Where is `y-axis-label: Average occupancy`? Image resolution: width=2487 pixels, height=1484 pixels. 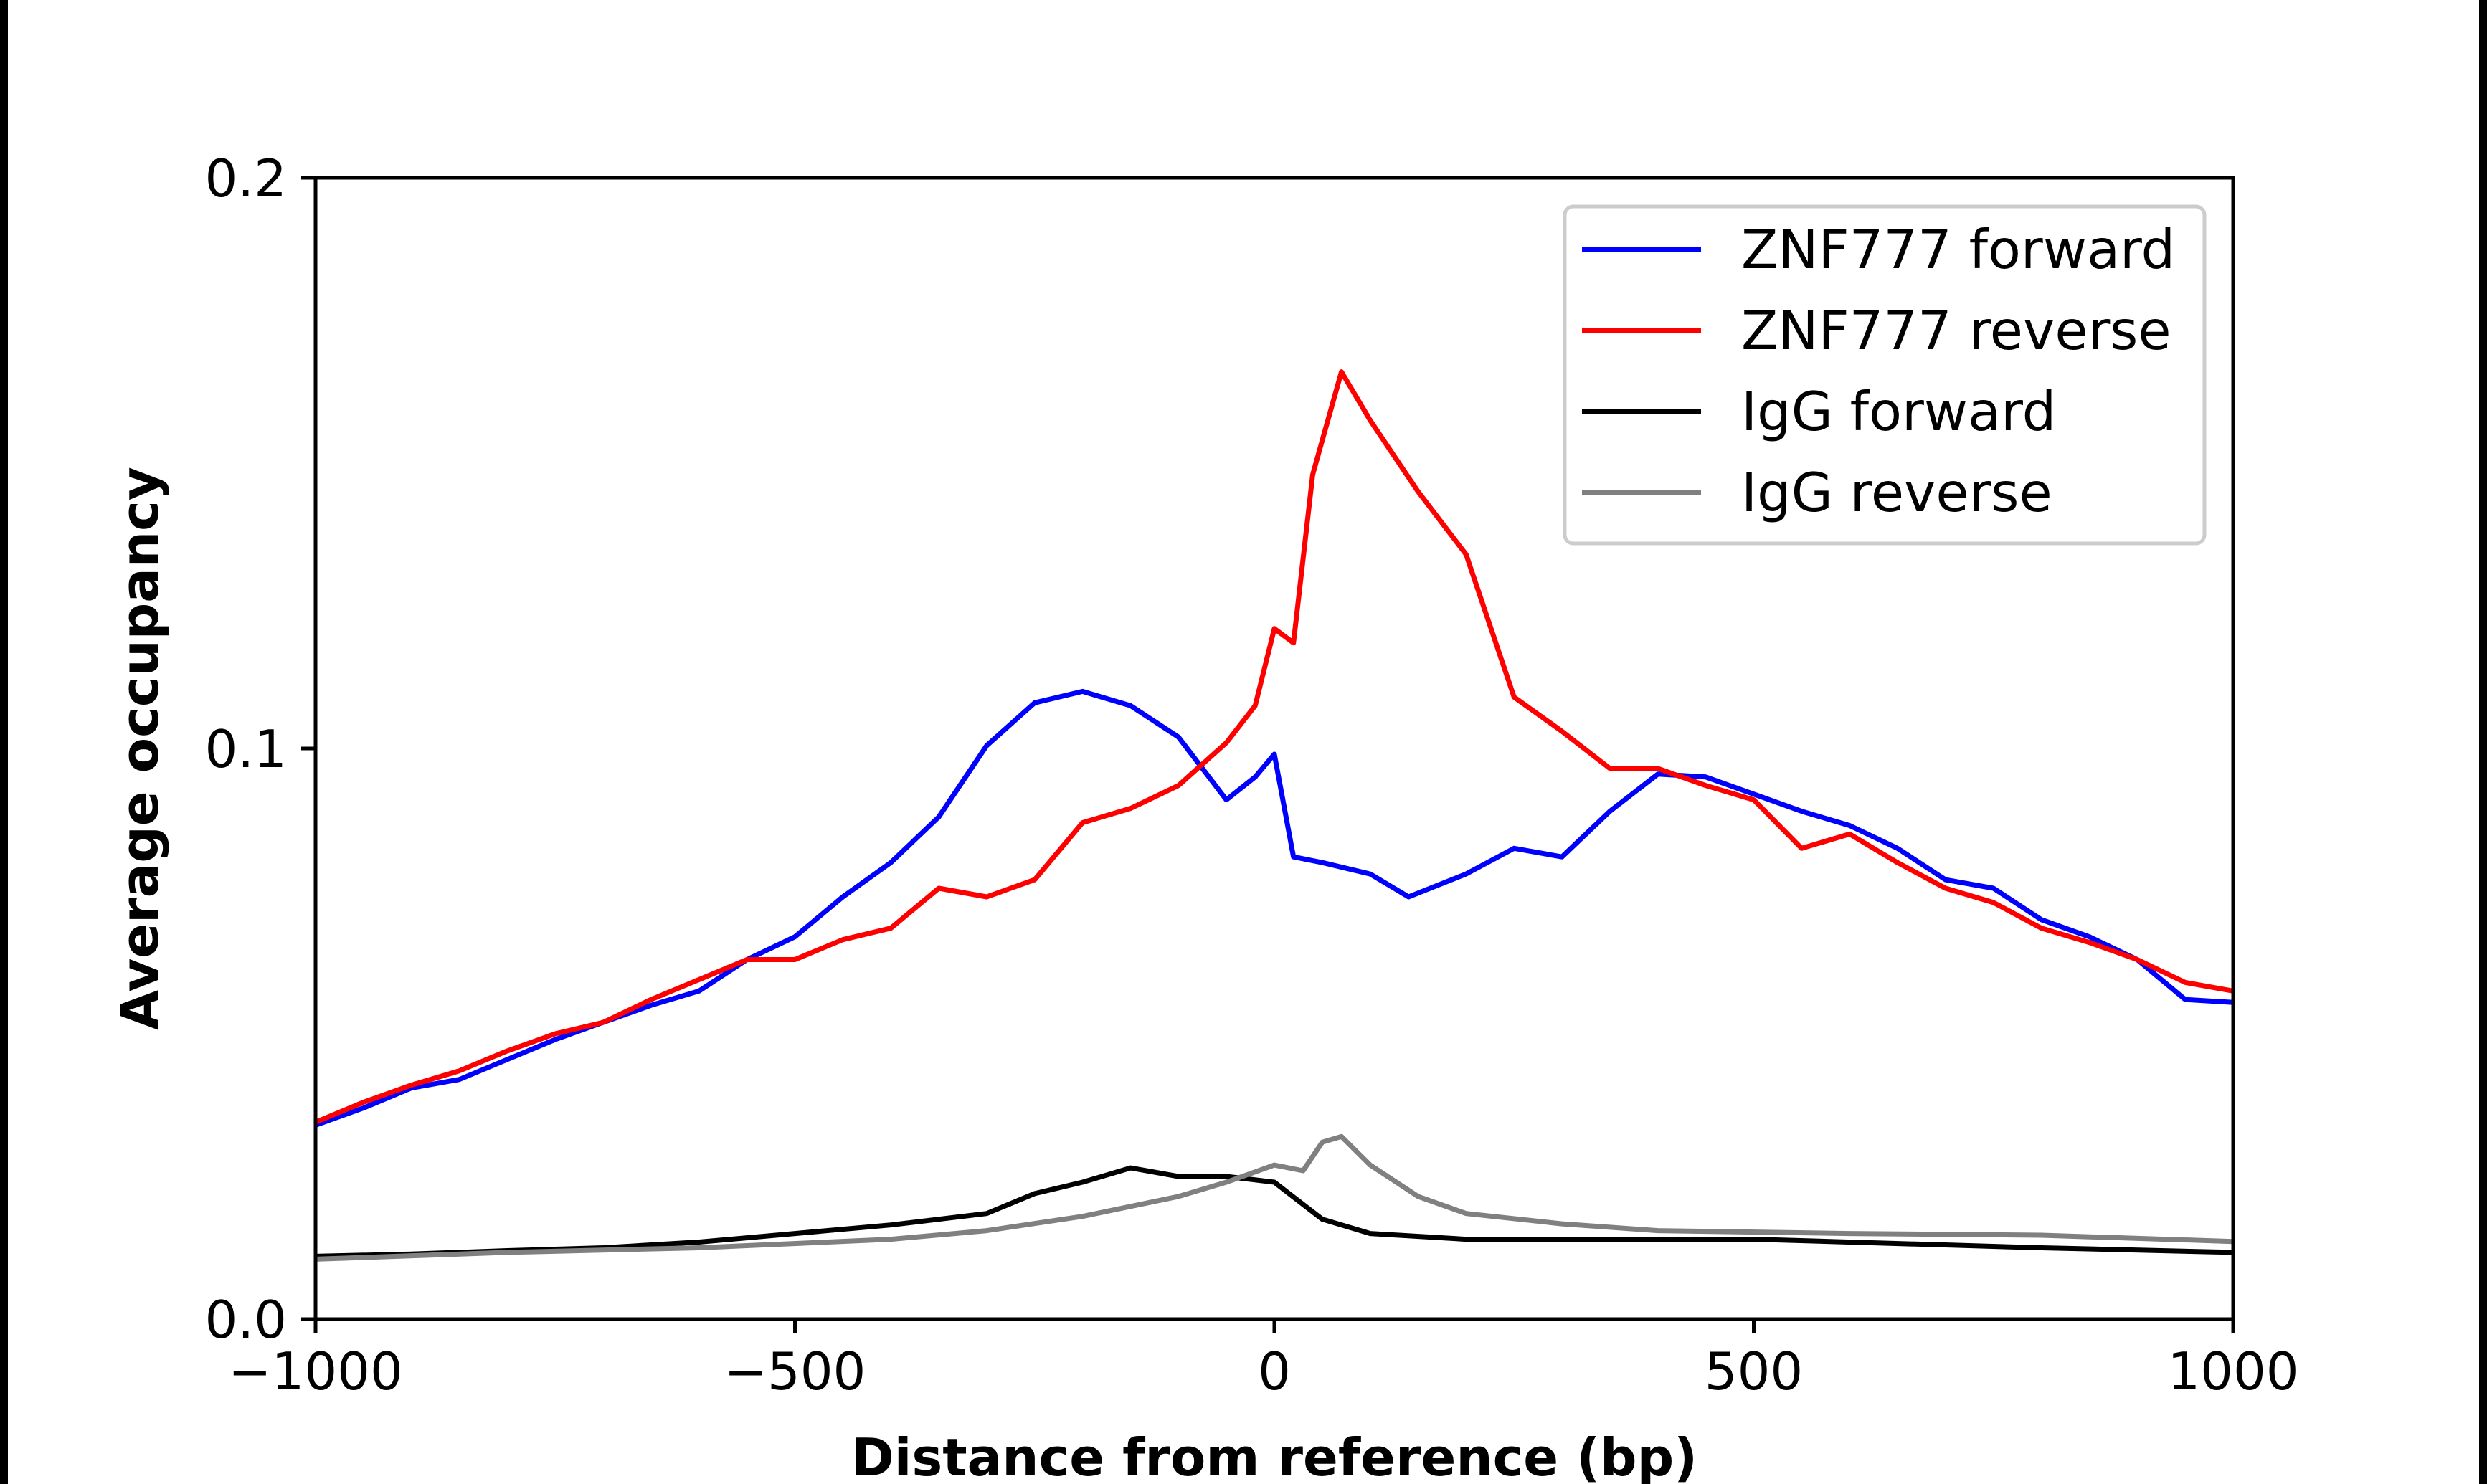 y-axis-label: Average occupancy is located at coordinates (140, 749).